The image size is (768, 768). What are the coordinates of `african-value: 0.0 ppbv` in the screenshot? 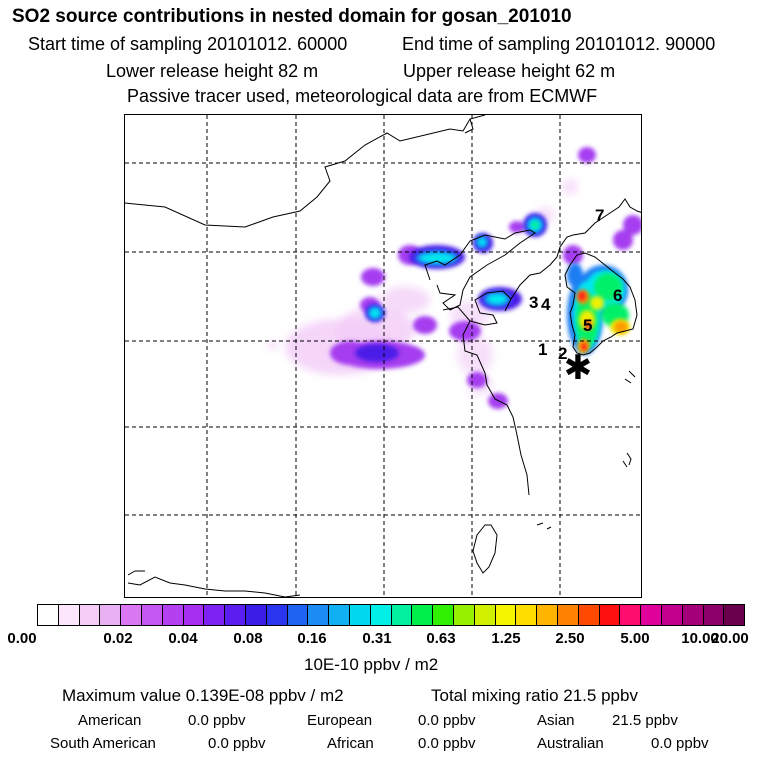 It's located at (447, 743).